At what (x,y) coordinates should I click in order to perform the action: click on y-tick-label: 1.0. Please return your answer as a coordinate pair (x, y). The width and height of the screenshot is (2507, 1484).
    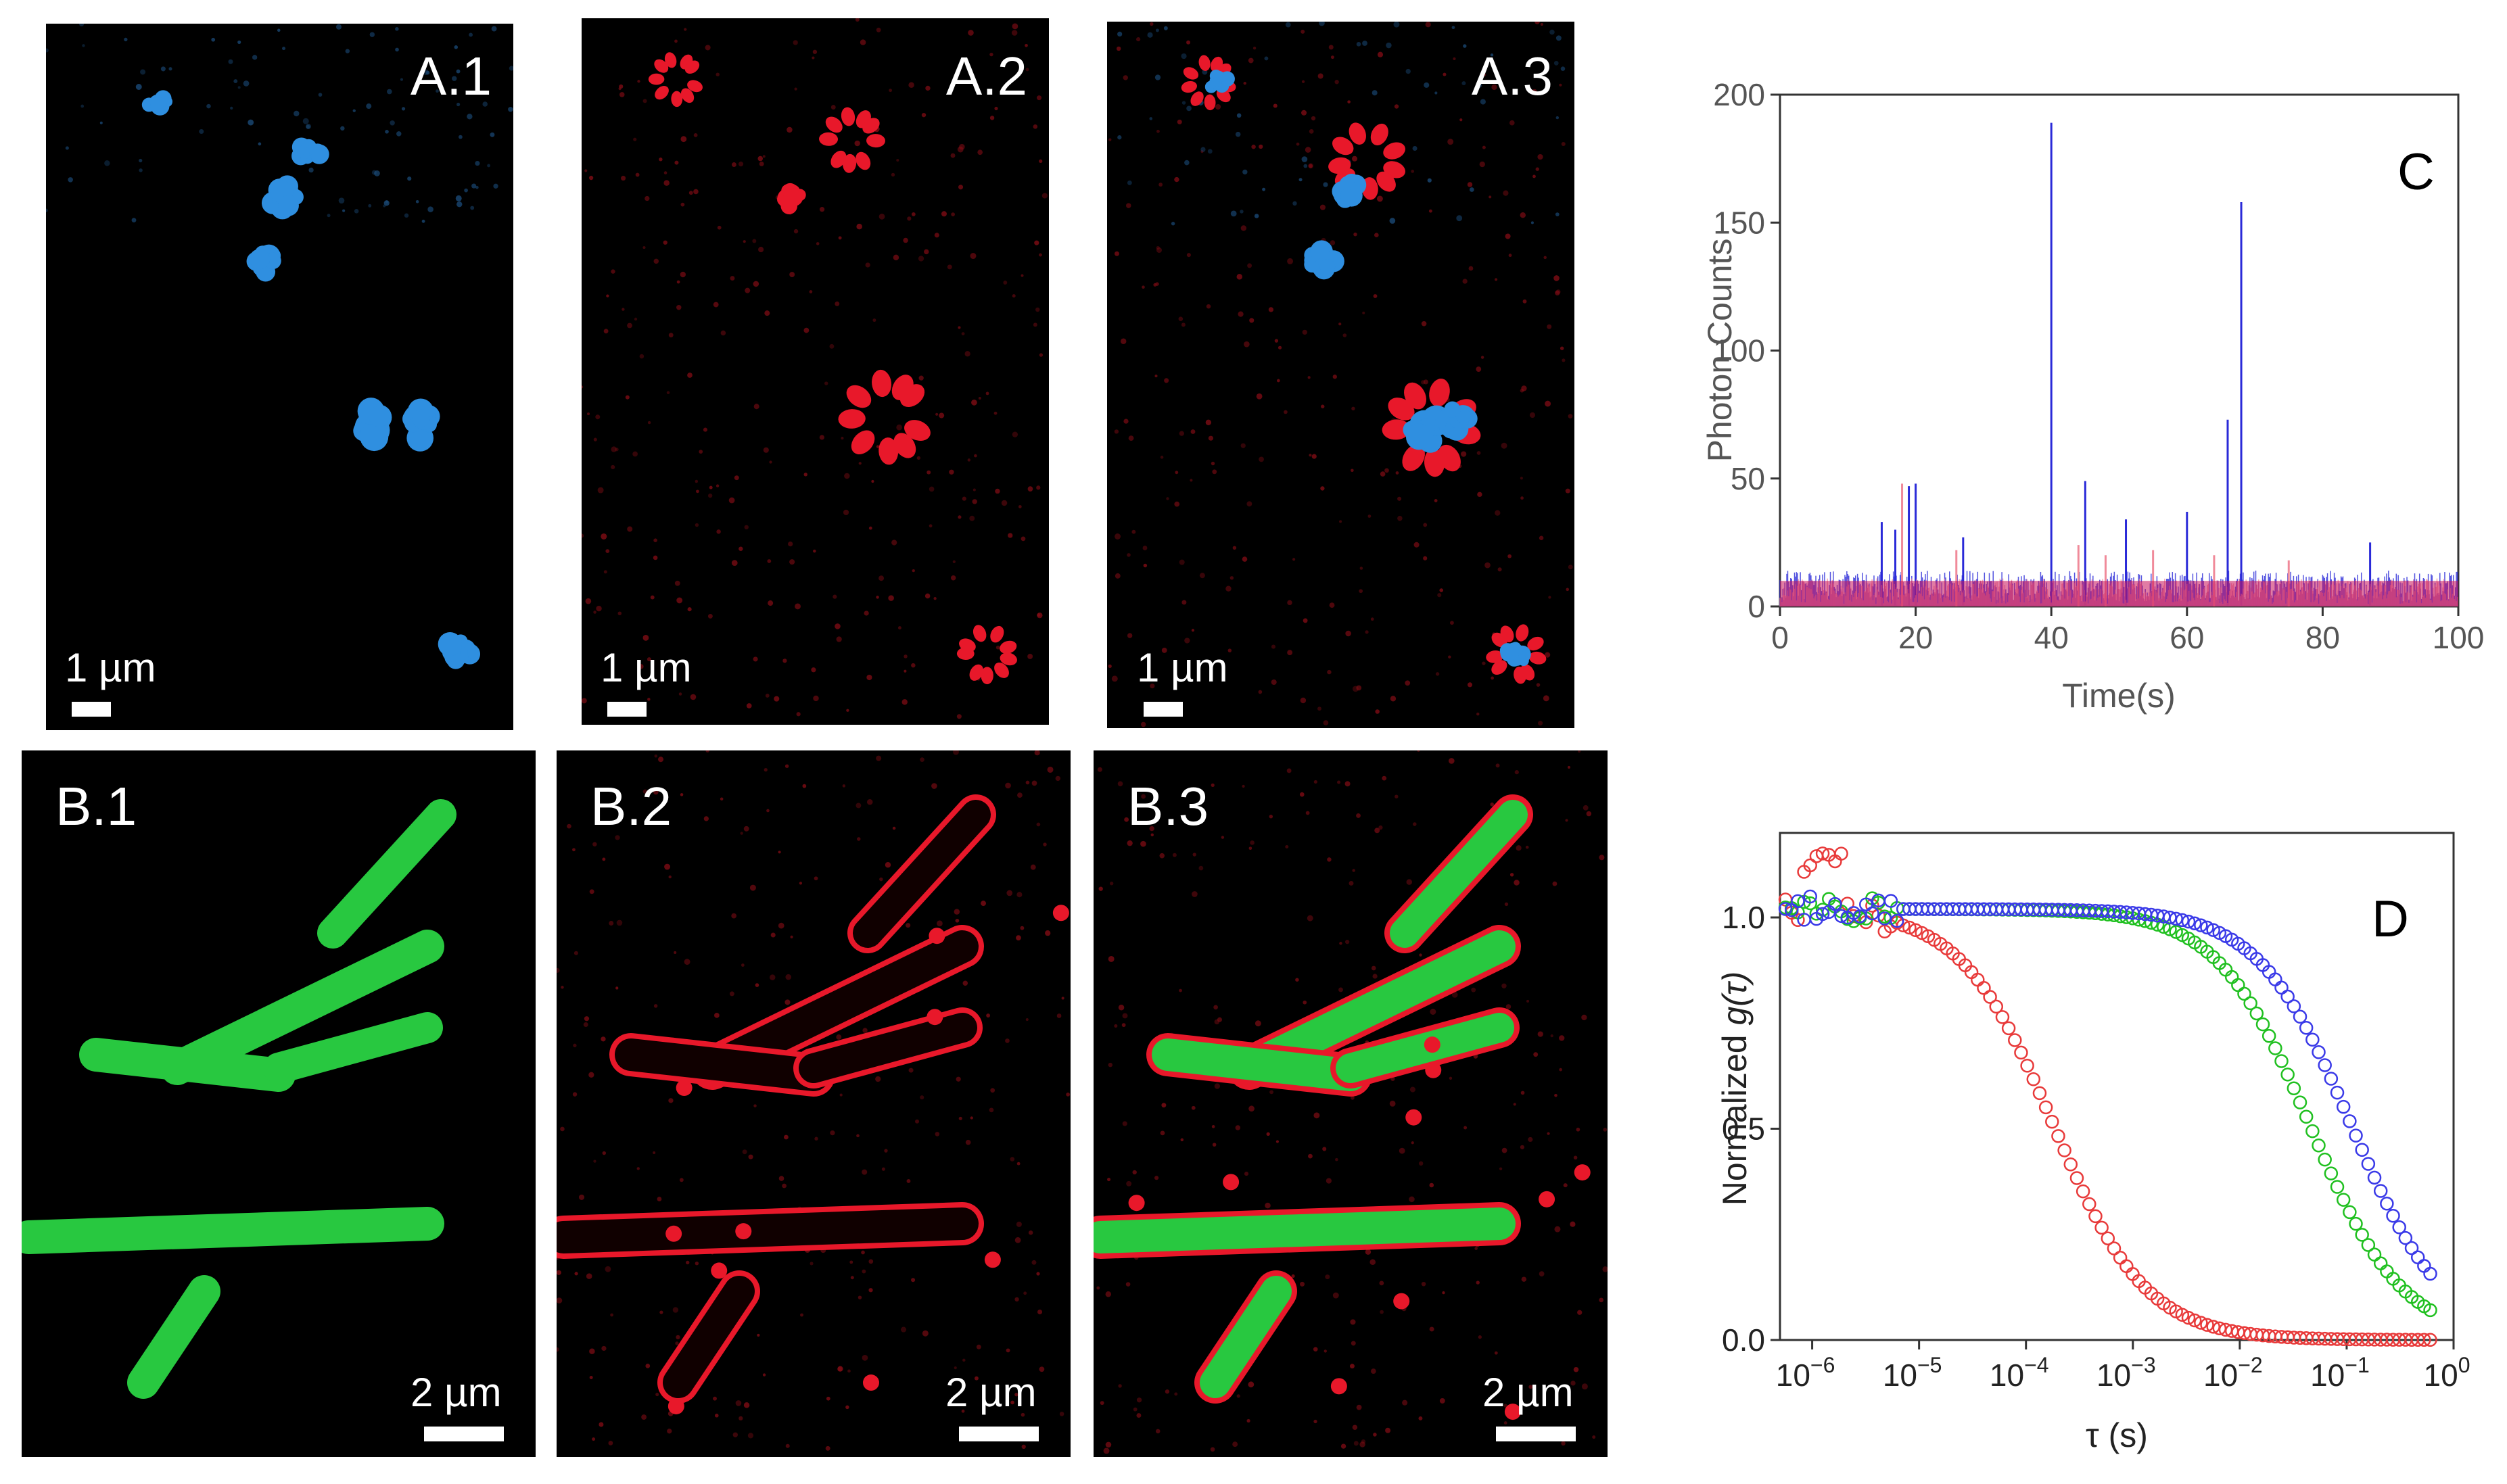
    Looking at the image, I should click on (1744, 918).